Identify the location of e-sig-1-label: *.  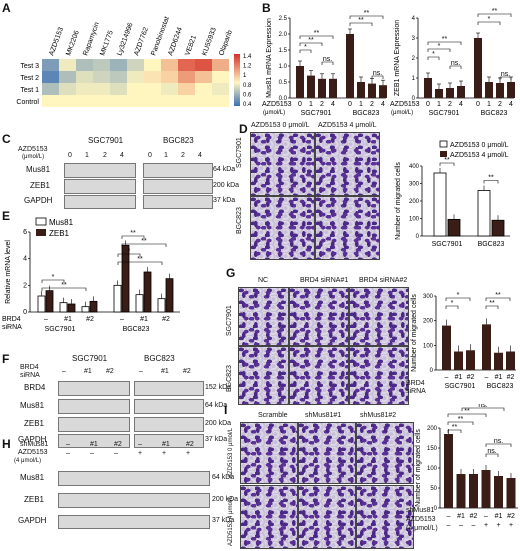
(53, 277).